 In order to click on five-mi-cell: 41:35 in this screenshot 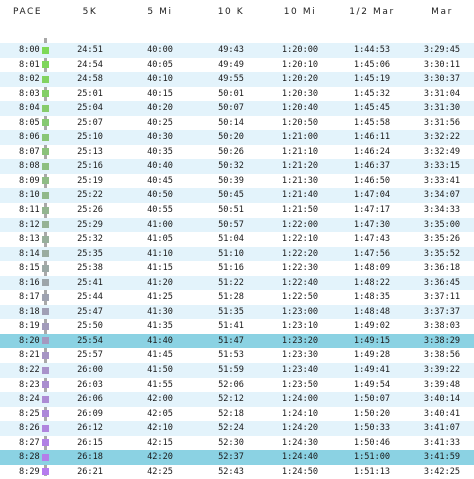, I will do `click(160, 326)`.